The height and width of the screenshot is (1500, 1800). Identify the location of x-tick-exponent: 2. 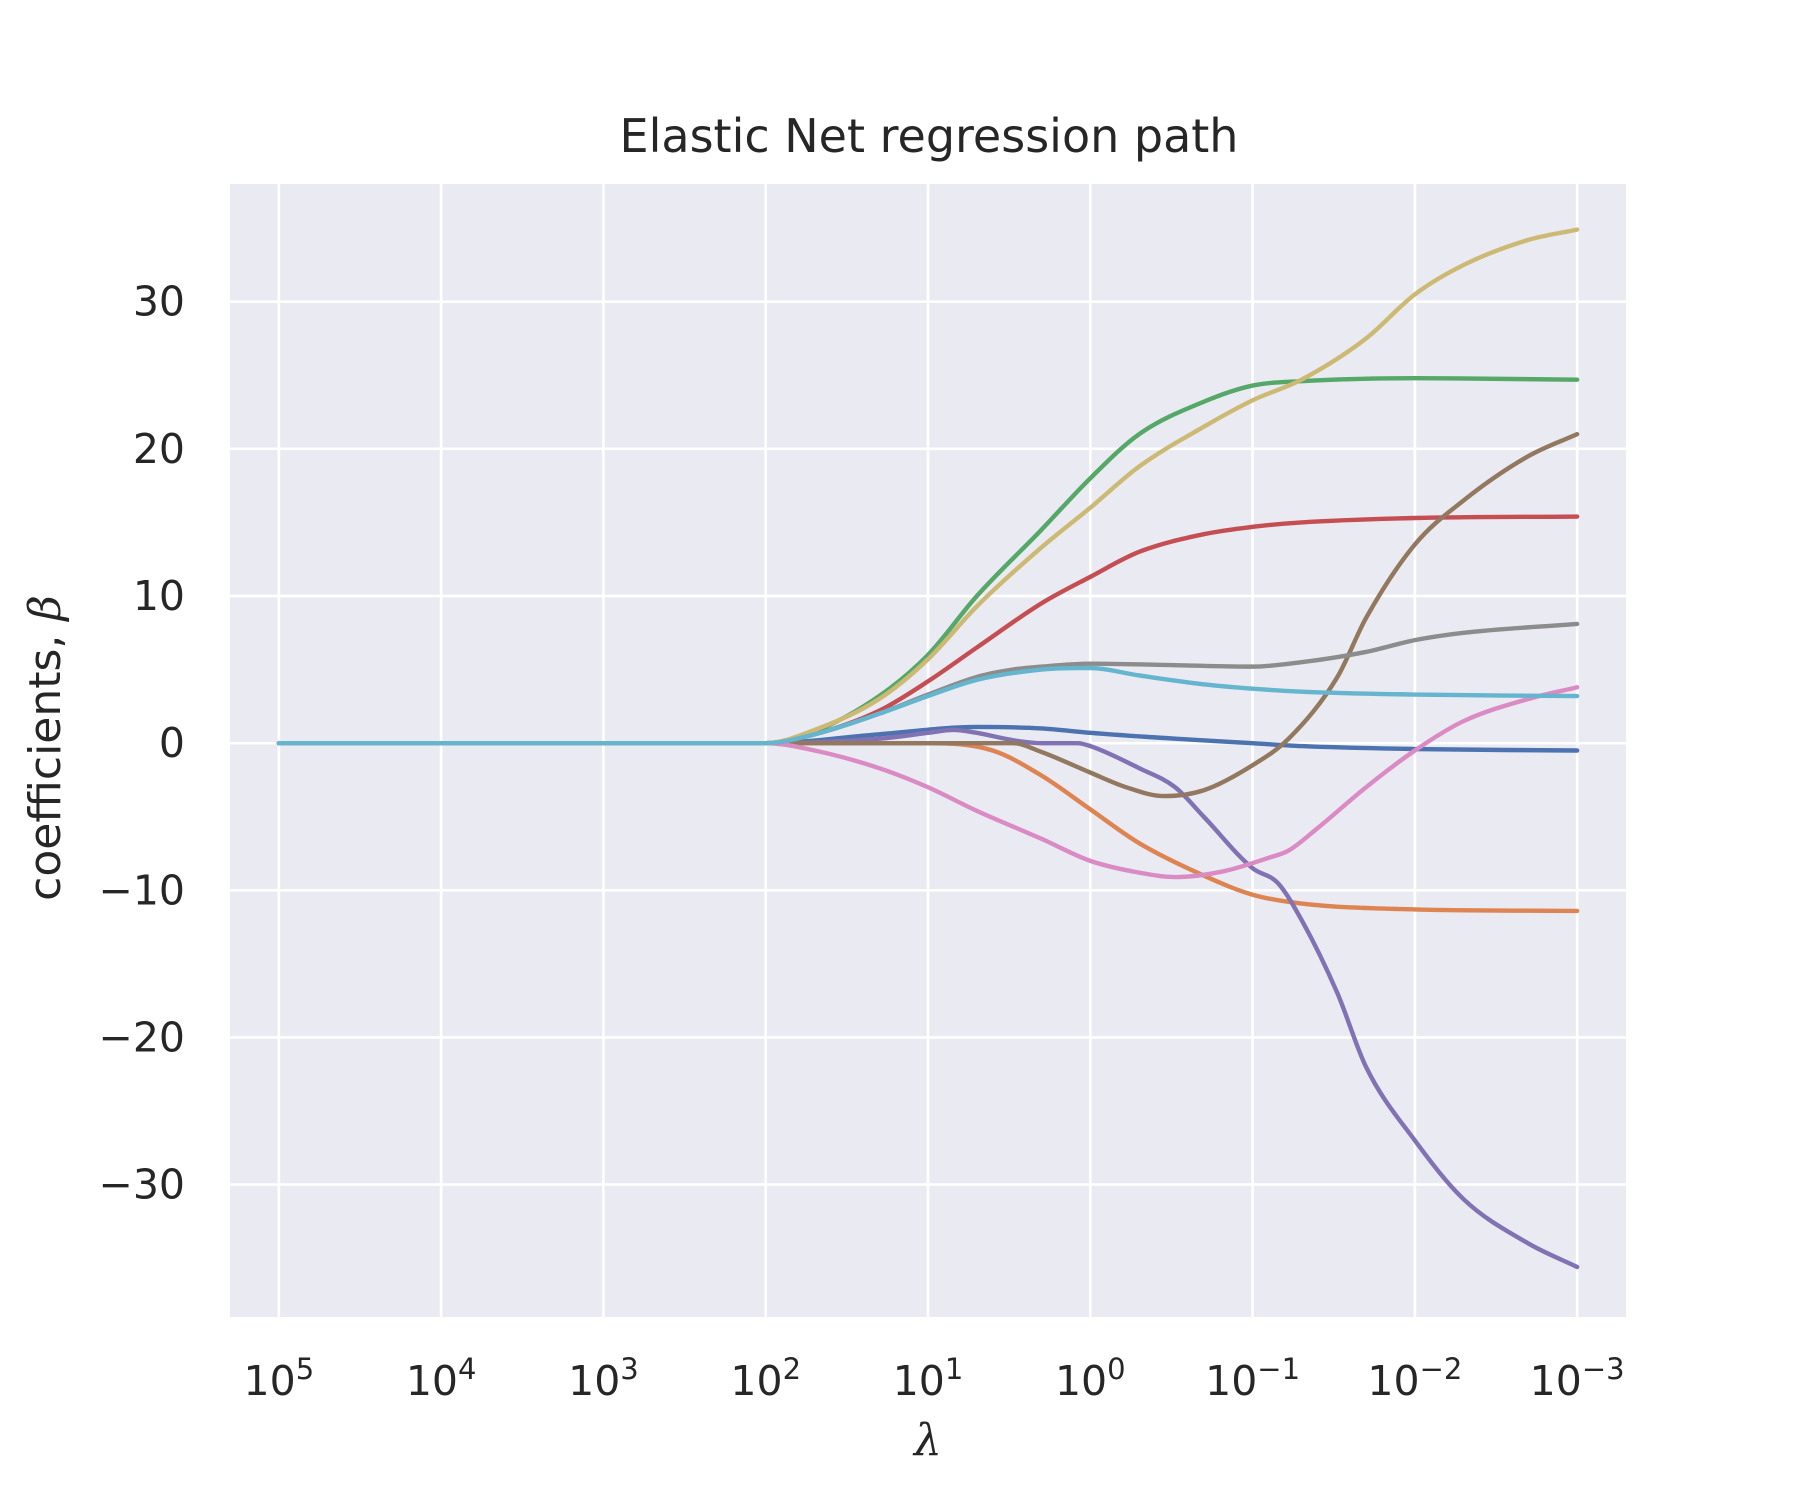
(792, 1369).